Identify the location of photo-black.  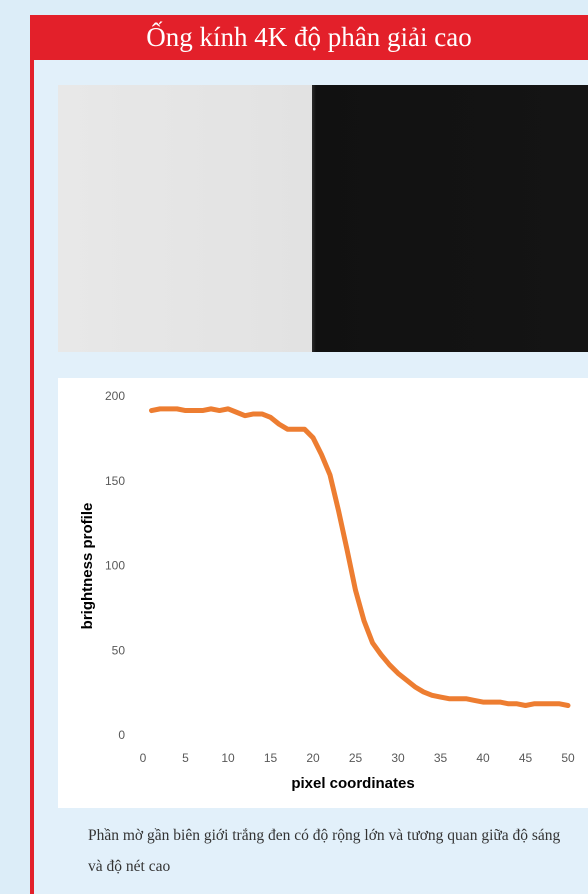
(450, 218).